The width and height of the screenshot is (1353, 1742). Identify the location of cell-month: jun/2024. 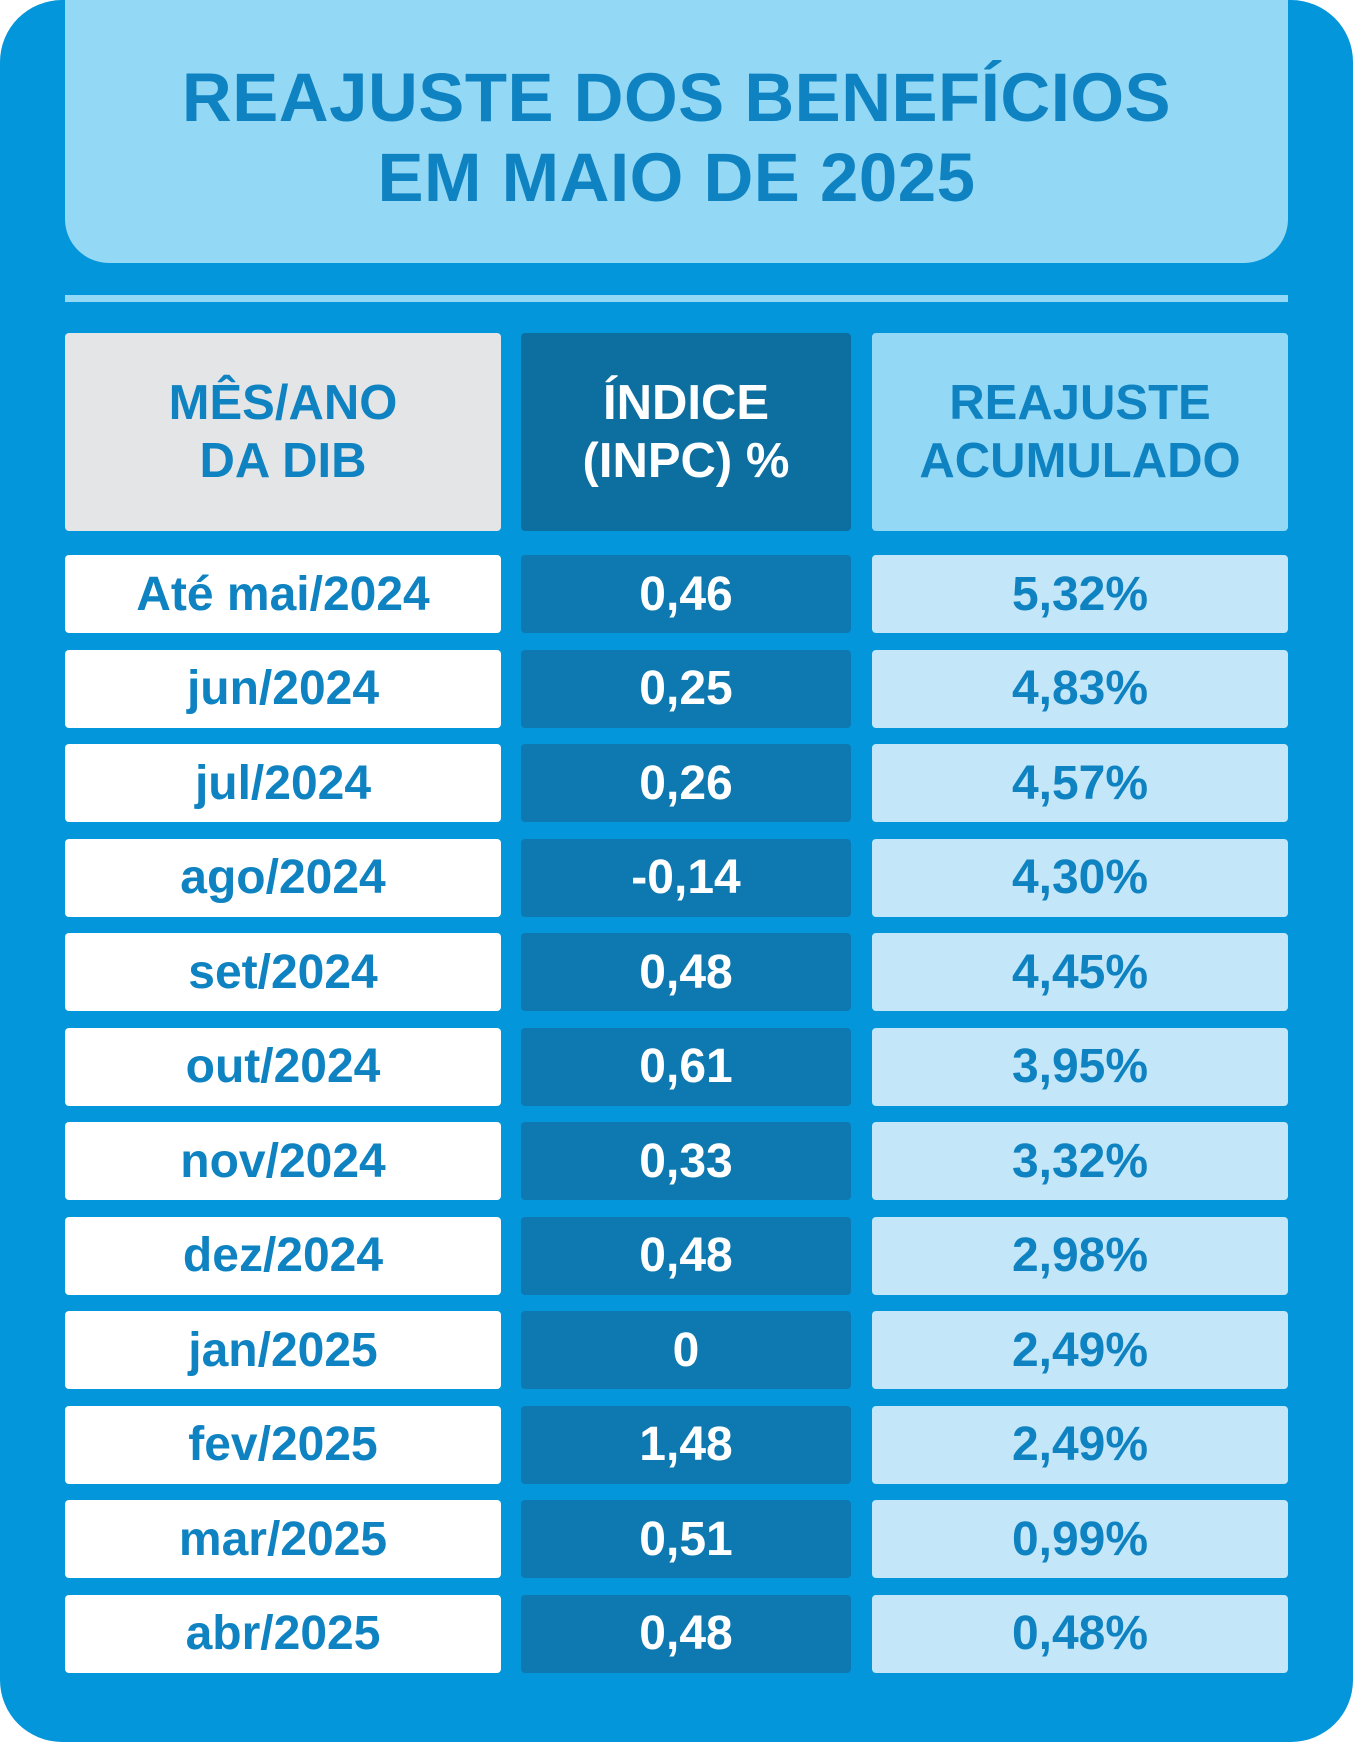
(283, 688).